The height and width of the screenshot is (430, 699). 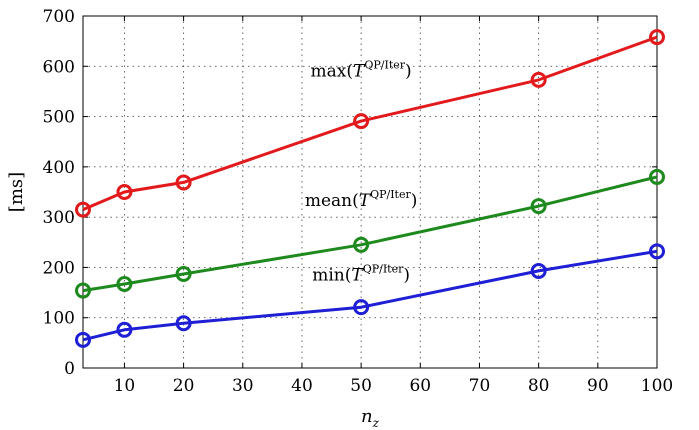 I want to click on y-tick-label: 500, so click(x=59, y=118).